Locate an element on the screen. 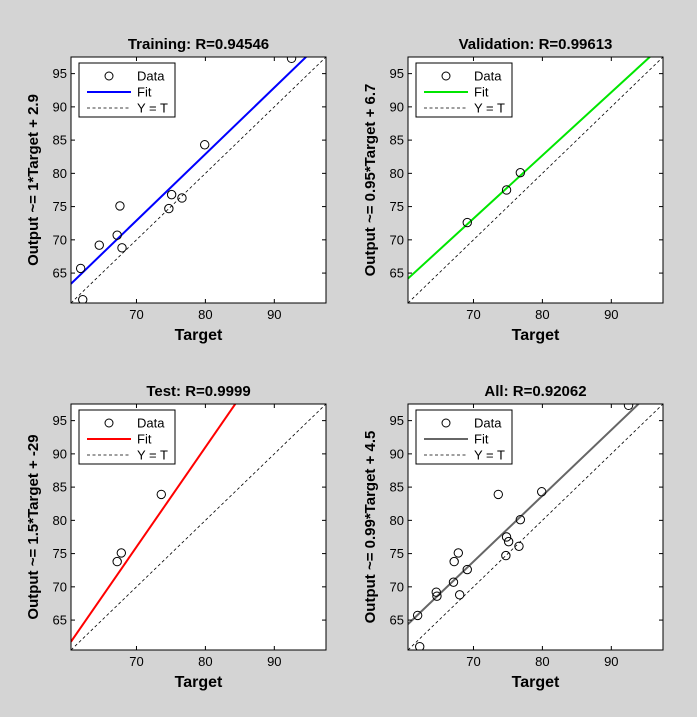  y-tick-label: 65 is located at coordinates (397, 620).